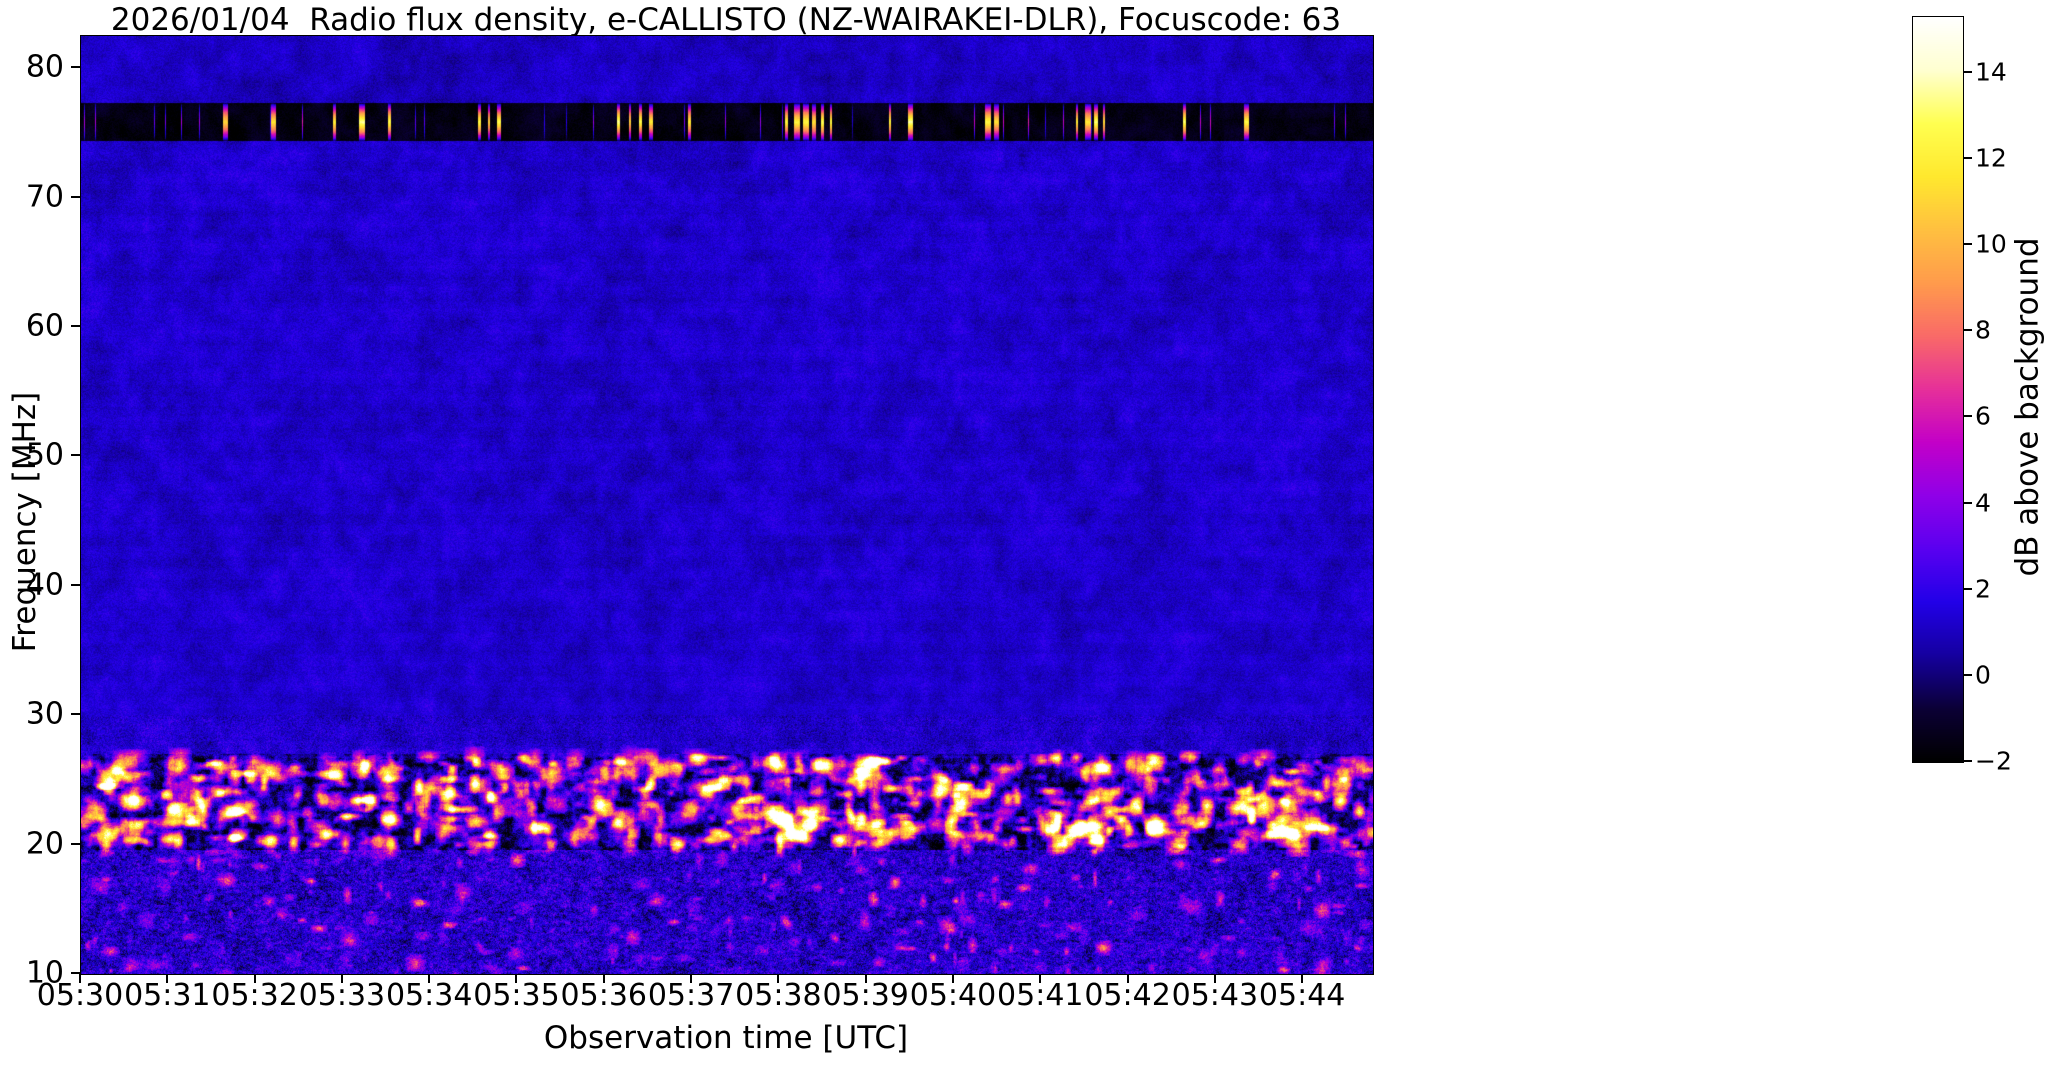  I want to click on y-tick-label: 60, so click(44, 326).